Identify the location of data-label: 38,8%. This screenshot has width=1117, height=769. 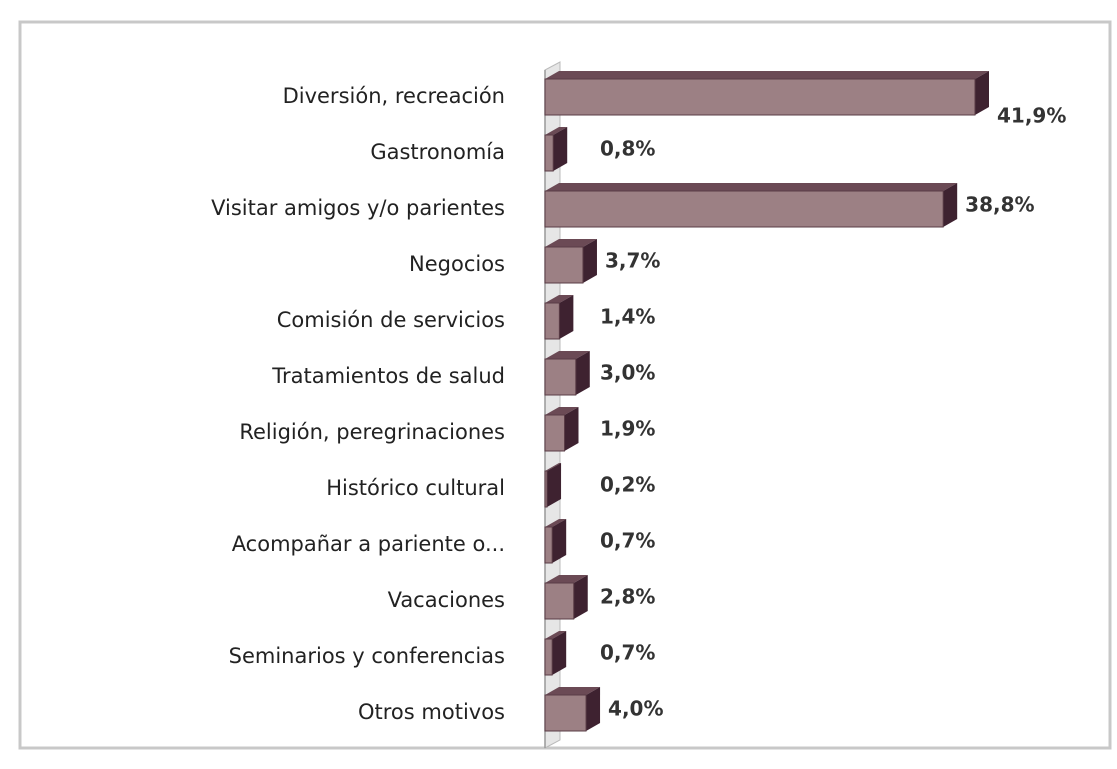
(999, 205).